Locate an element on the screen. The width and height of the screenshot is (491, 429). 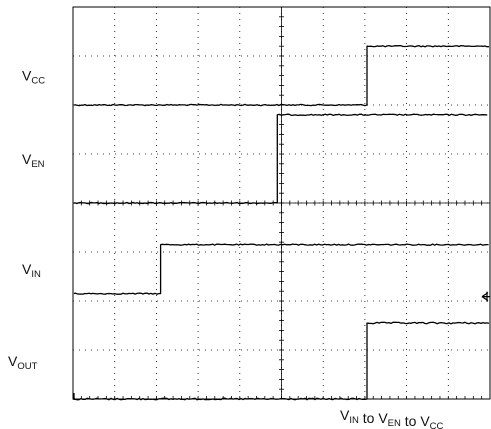
channel-label-cc: VCC is located at coordinates (33, 77).